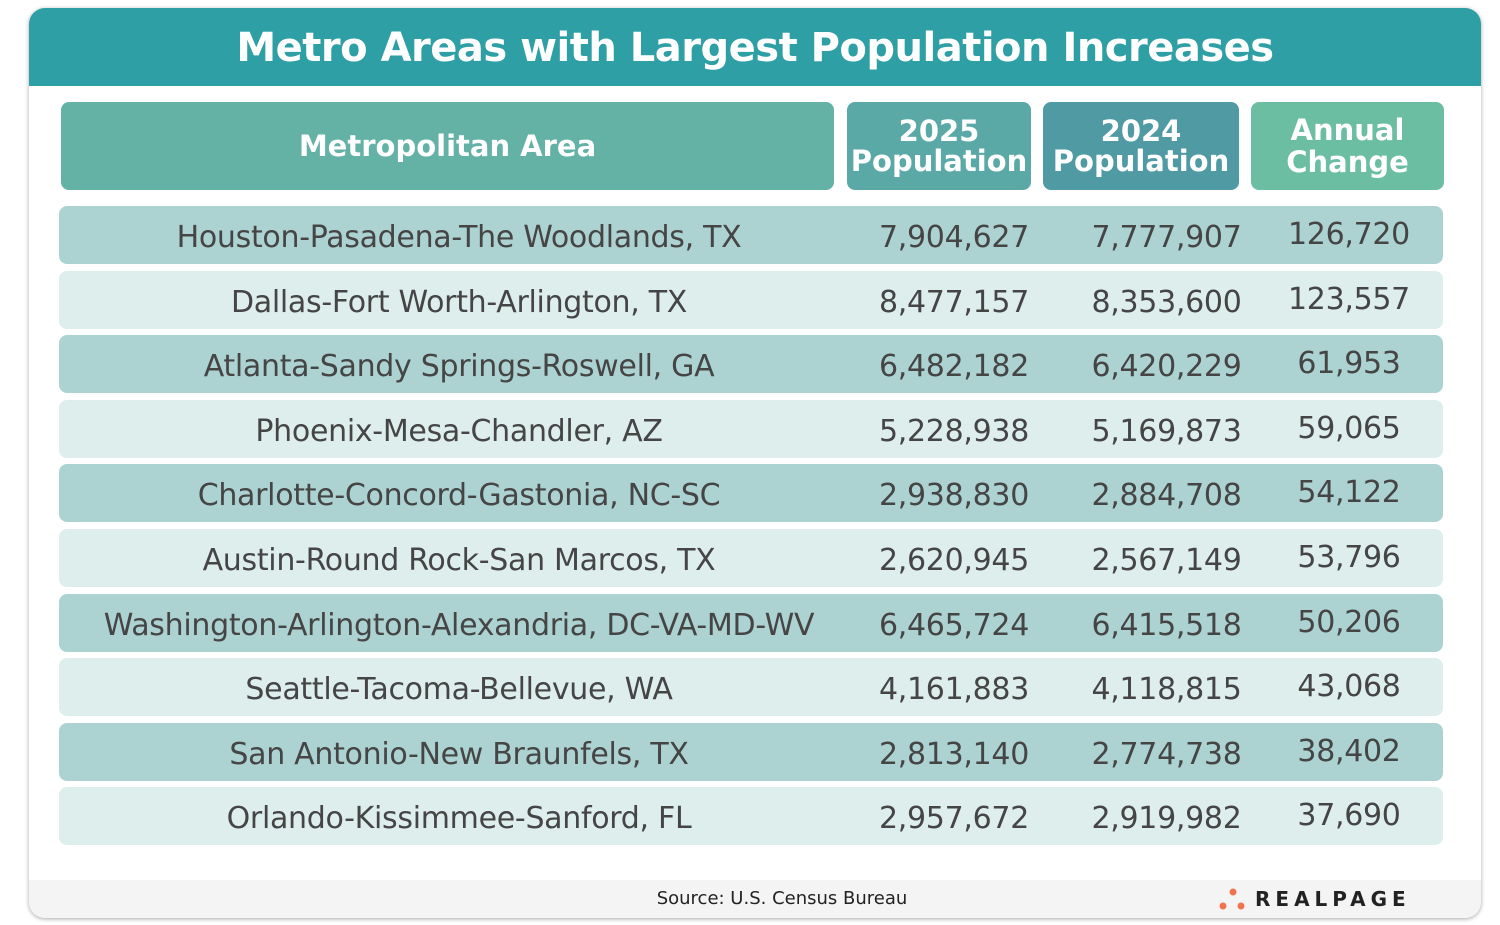 This screenshot has height=925, width=1500. What do you see at coordinates (1349, 622) in the screenshot?
I see `annual-change-cell: 50,206` at bounding box center [1349, 622].